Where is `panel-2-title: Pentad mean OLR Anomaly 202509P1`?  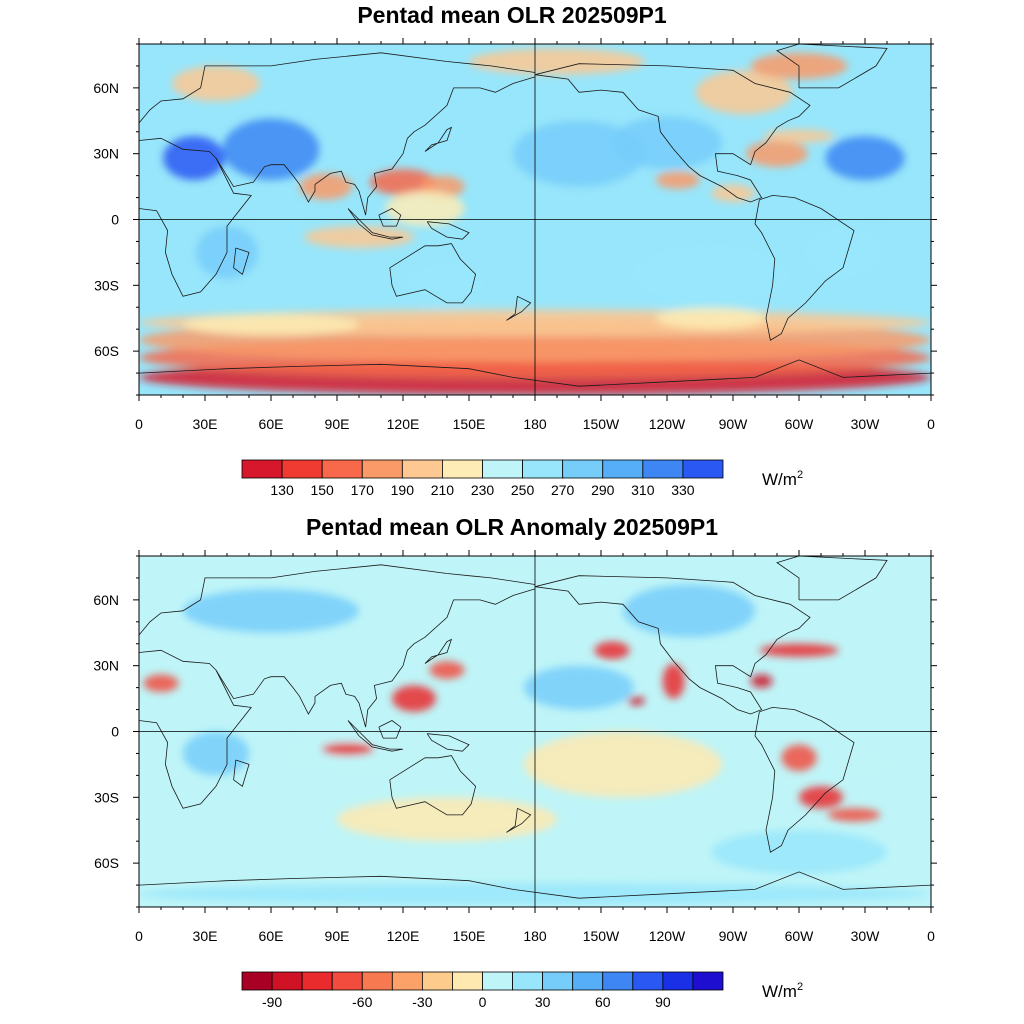 panel-2-title: Pentad mean OLR Anomaly 202509P1 is located at coordinates (512, 527).